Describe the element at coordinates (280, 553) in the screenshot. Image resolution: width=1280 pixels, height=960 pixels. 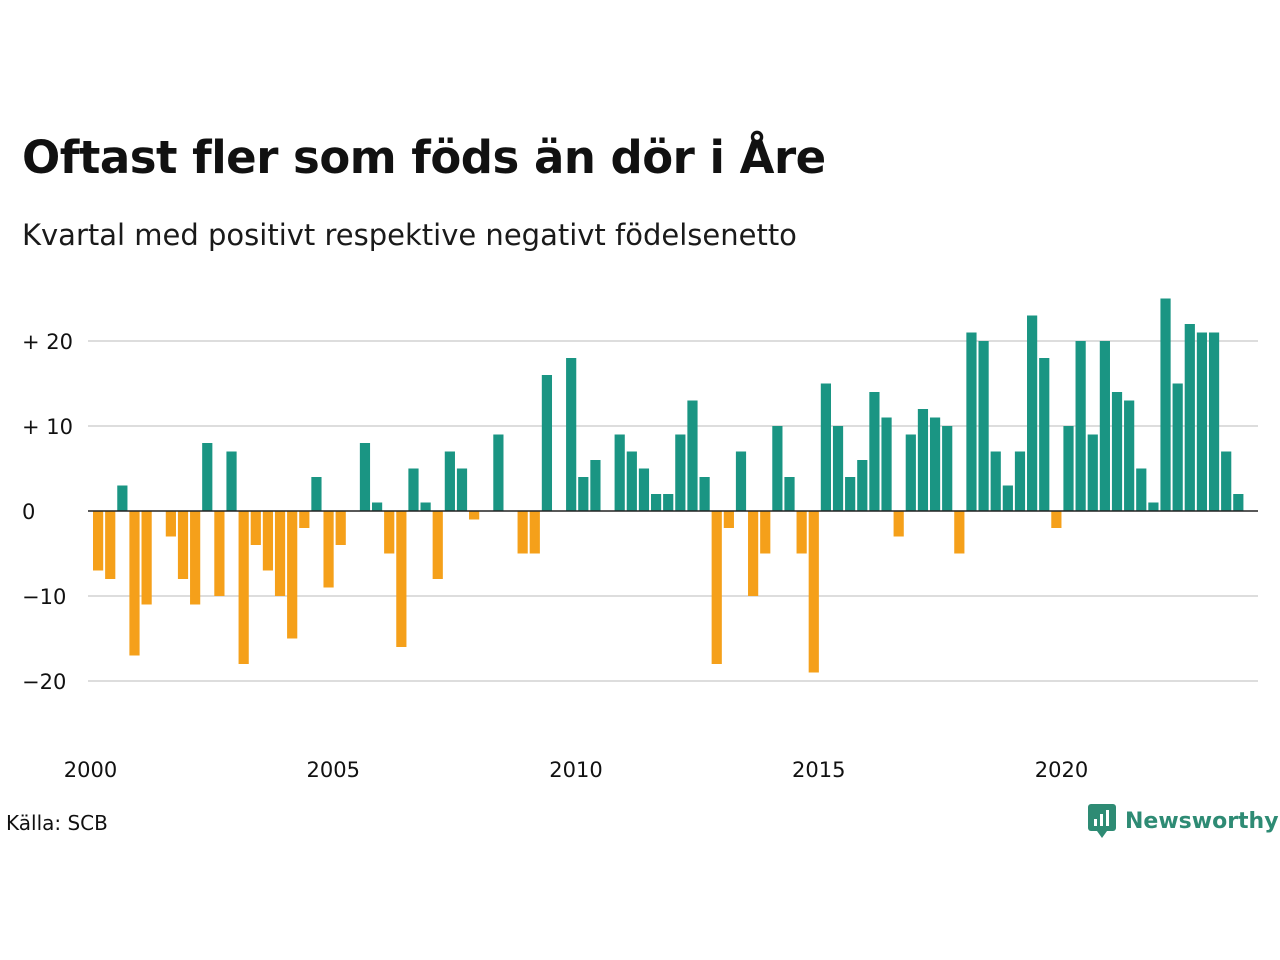
I see `bar-2004-q1` at that location.